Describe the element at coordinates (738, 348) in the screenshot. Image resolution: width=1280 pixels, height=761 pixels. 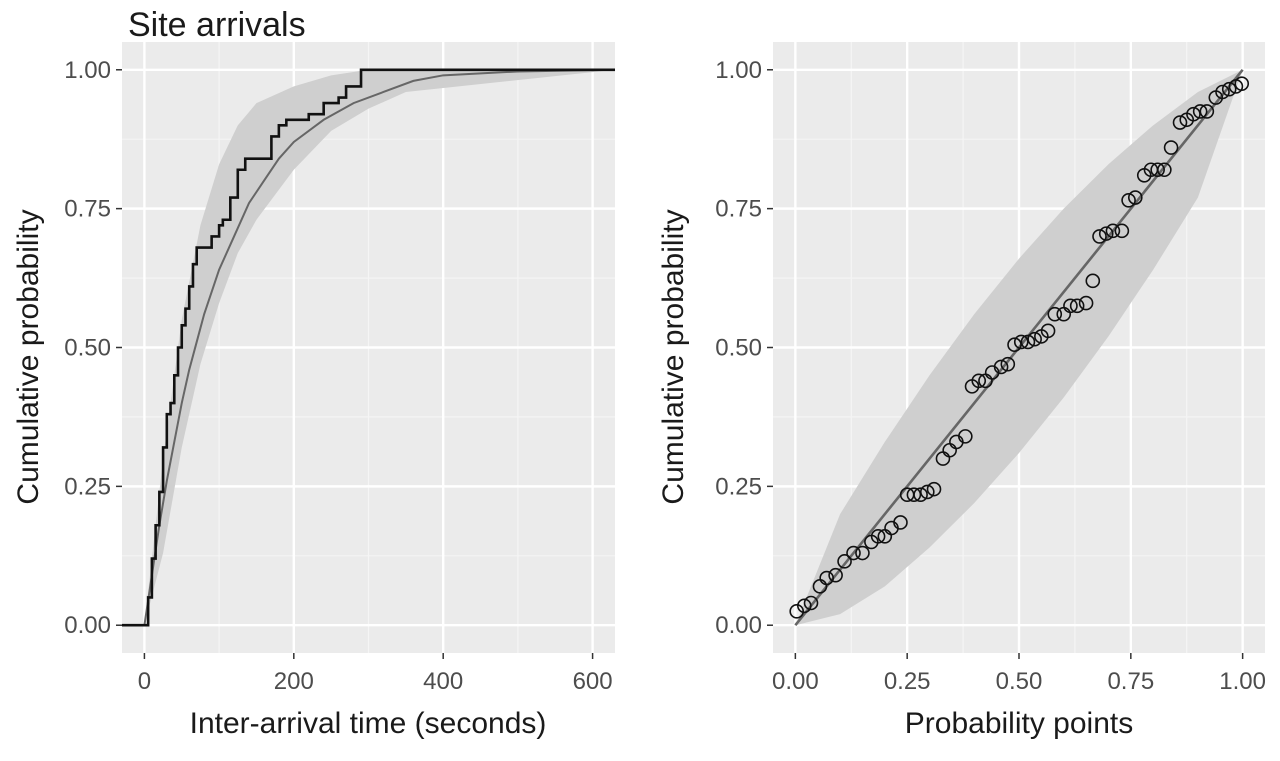
I see `right-y-tick-label: 0.50` at that location.